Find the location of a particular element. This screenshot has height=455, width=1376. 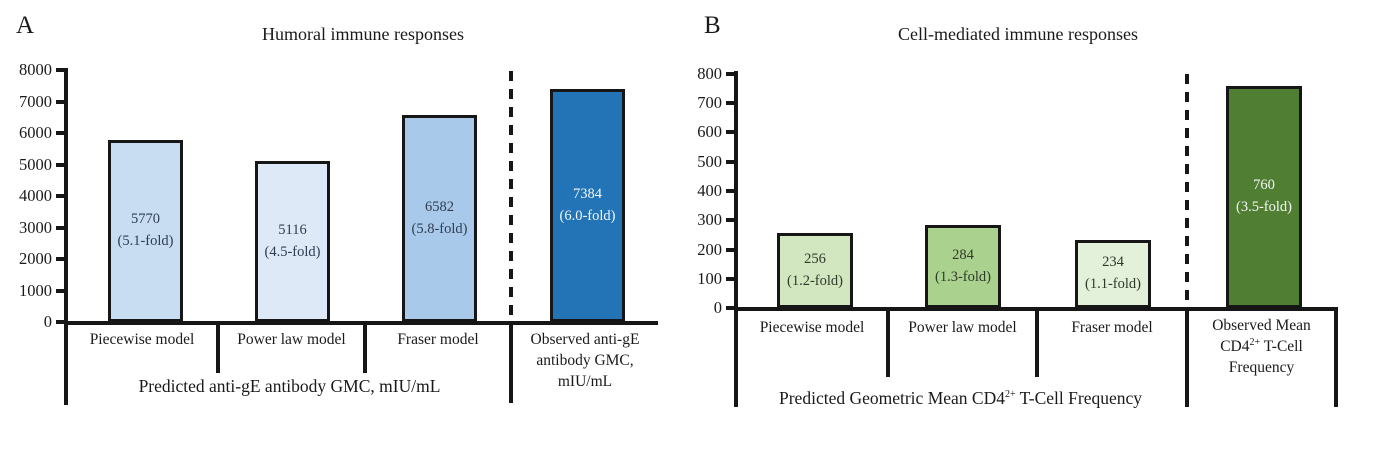

y-axis-line-a is located at coordinates (66, 196).